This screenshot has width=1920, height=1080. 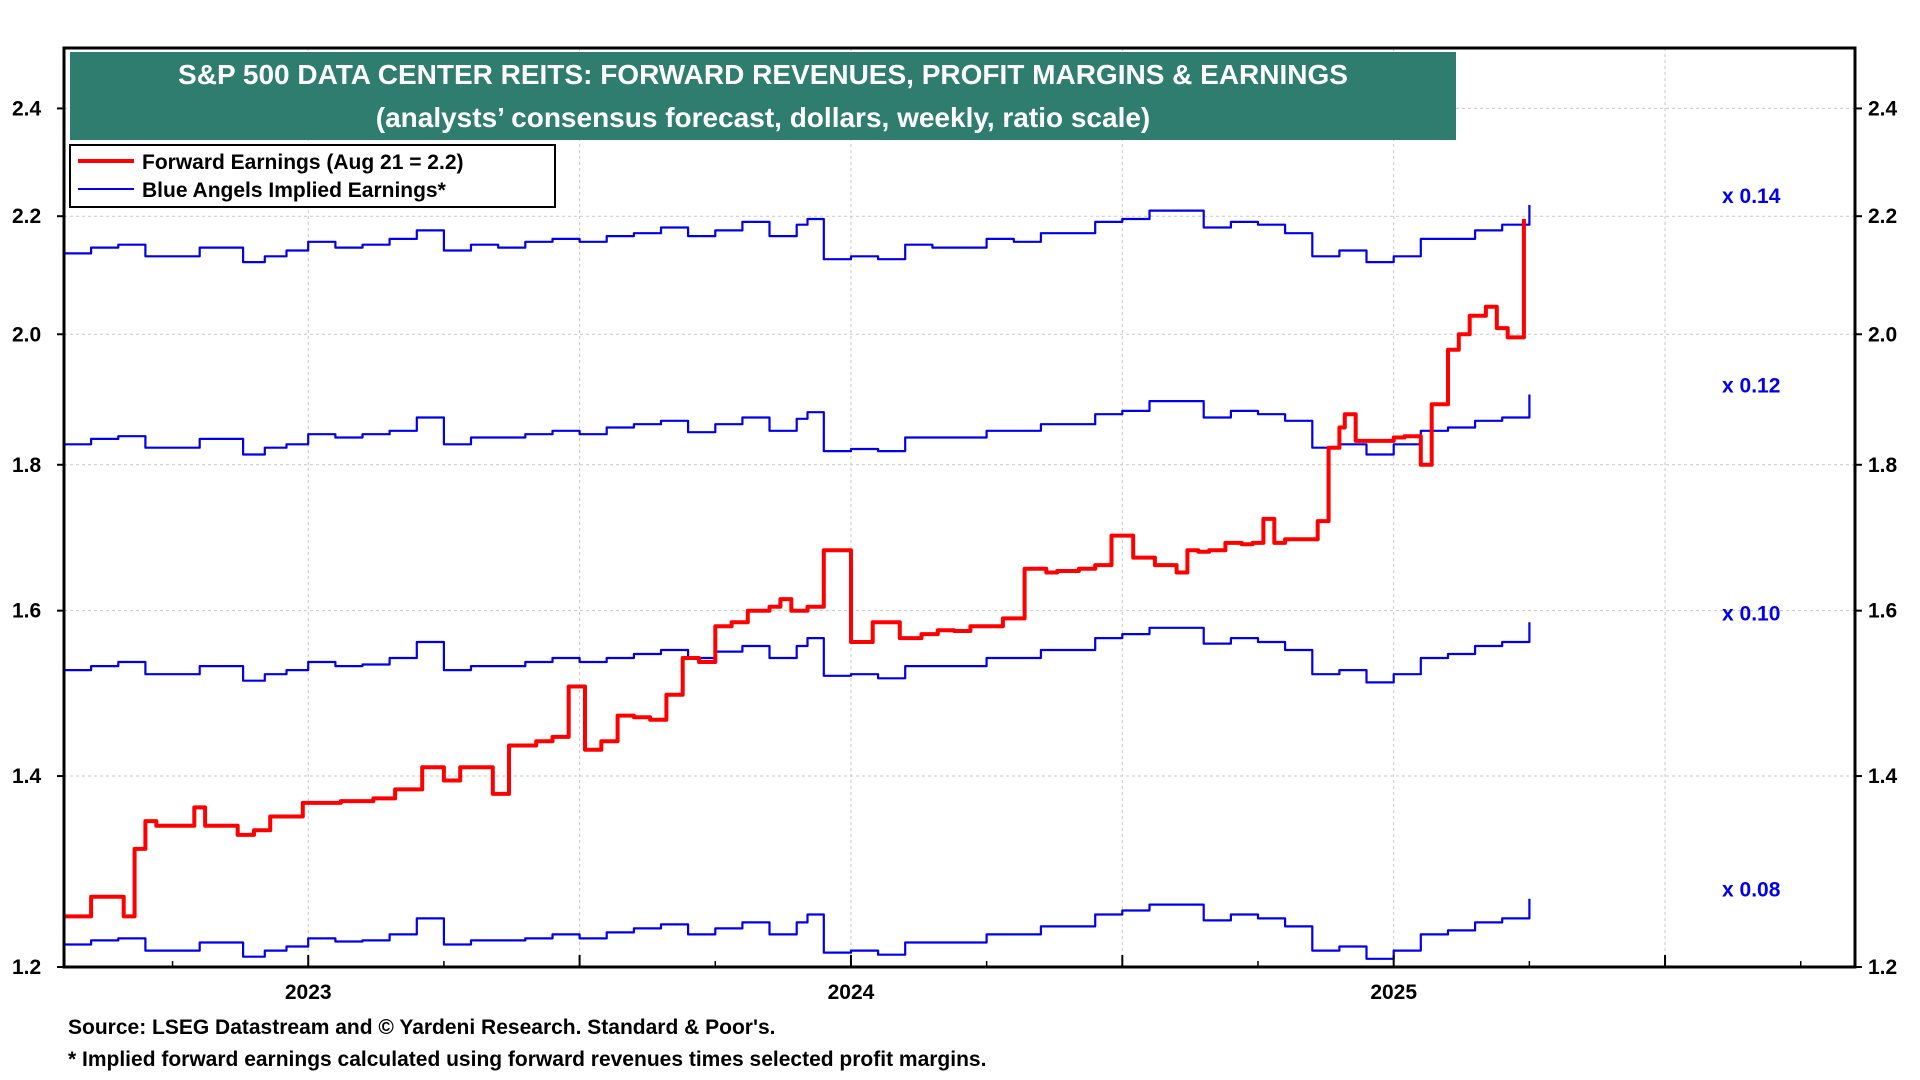 What do you see at coordinates (1883, 108) in the screenshot?
I see `y-tick-label-right: 2.4` at bounding box center [1883, 108].